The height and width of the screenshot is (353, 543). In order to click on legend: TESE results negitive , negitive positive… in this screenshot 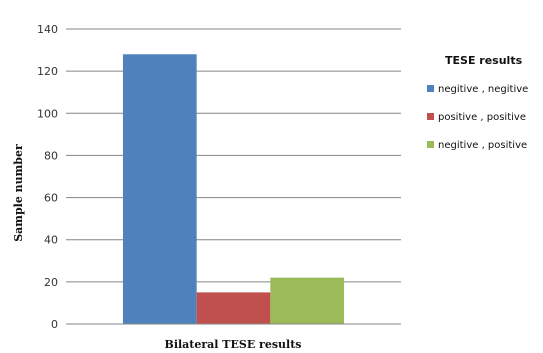, I will do `click(477, 102)`.